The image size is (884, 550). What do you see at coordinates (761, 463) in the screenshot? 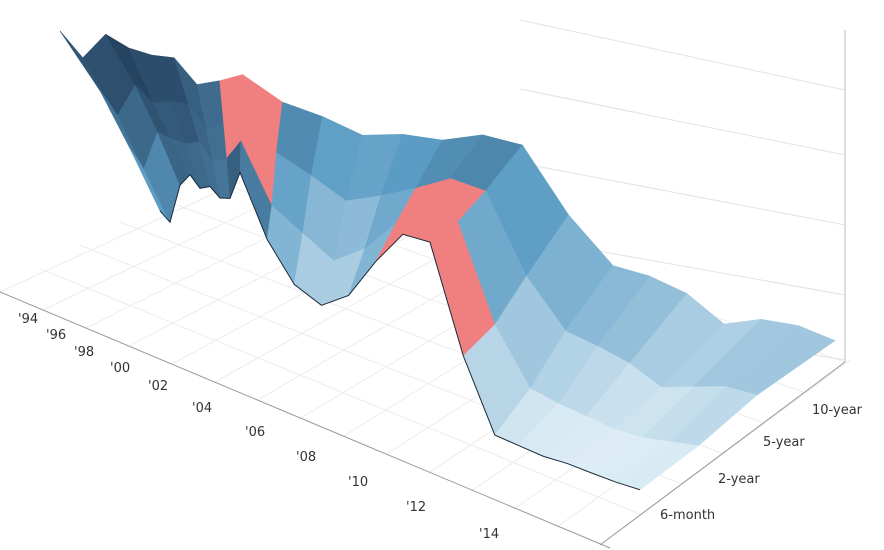
I see `maturity-axis-ticks: 6-month 2-year 5-year 10-year` at bounding box center [761, 463].